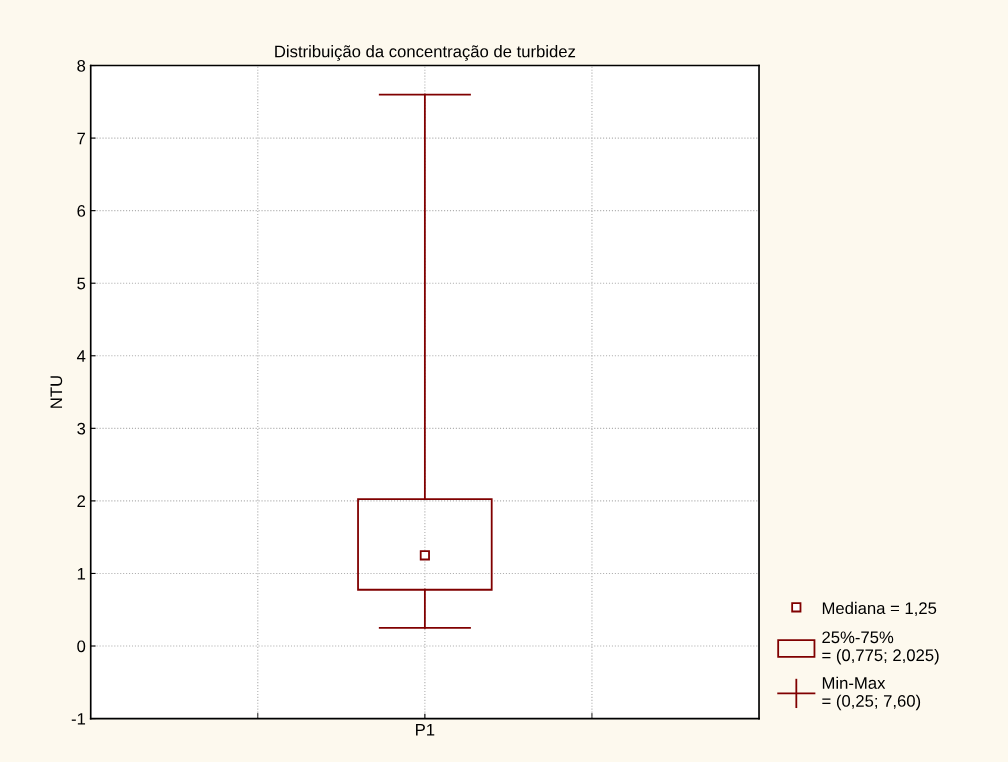 This screenshot has height=762, width=1008. I want to click on chart-title: Distribuição da concentração de turbidez, so click(425, 53).